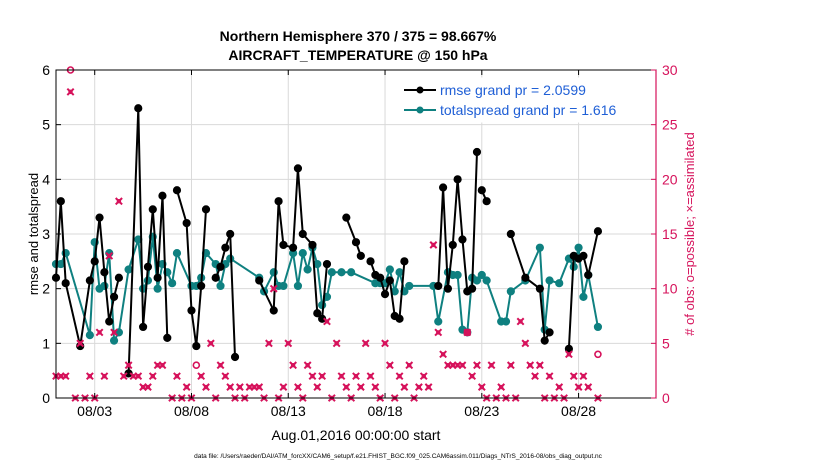 The height and width of the screenshot is (470, 830). Describe the element at coordinates (528, 110) in the screenshot. I see `legend-label-totalspread: totalspread grand pr = 1.616` at that location.